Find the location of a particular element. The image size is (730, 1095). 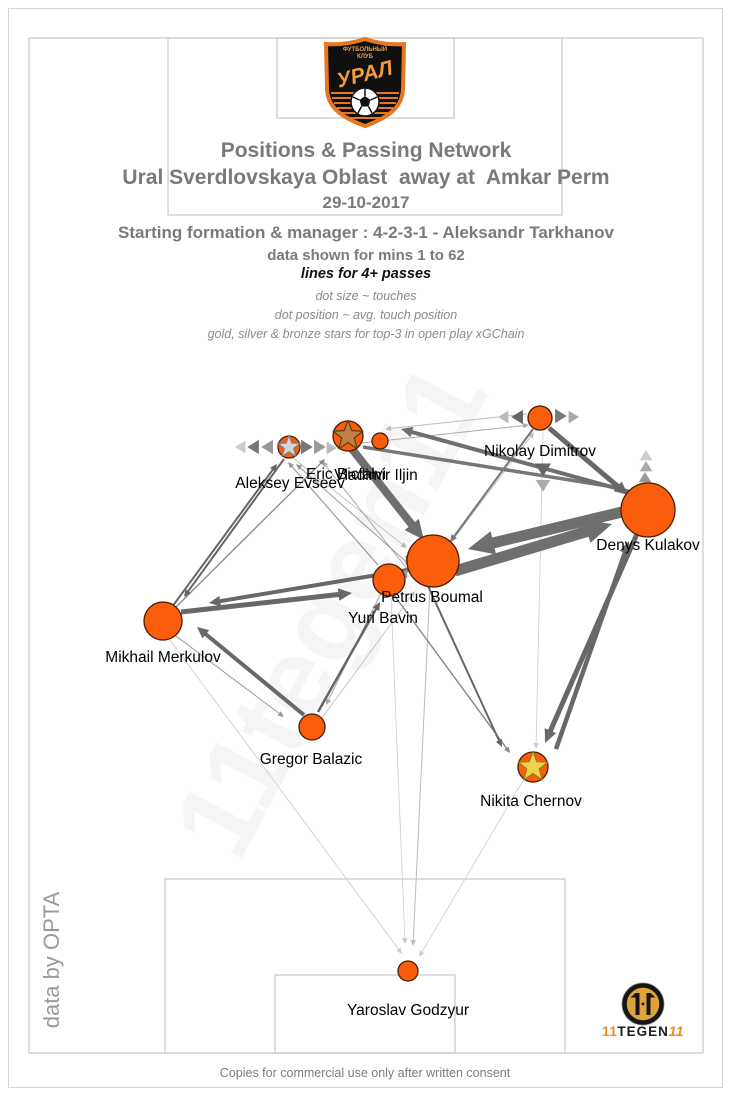

page-title: Positions & Passing Network is located at coordinates (366, 150).